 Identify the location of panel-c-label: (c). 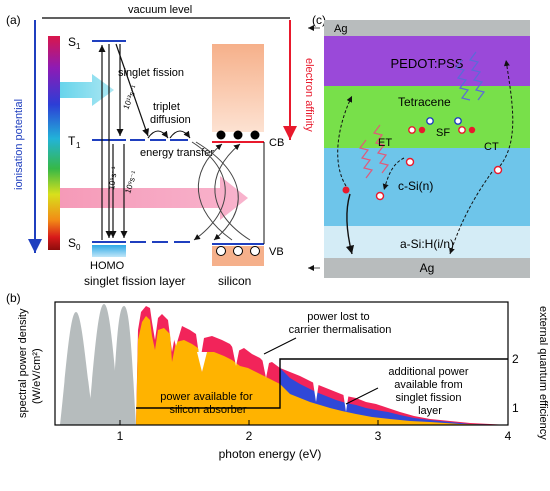
(319, 20).